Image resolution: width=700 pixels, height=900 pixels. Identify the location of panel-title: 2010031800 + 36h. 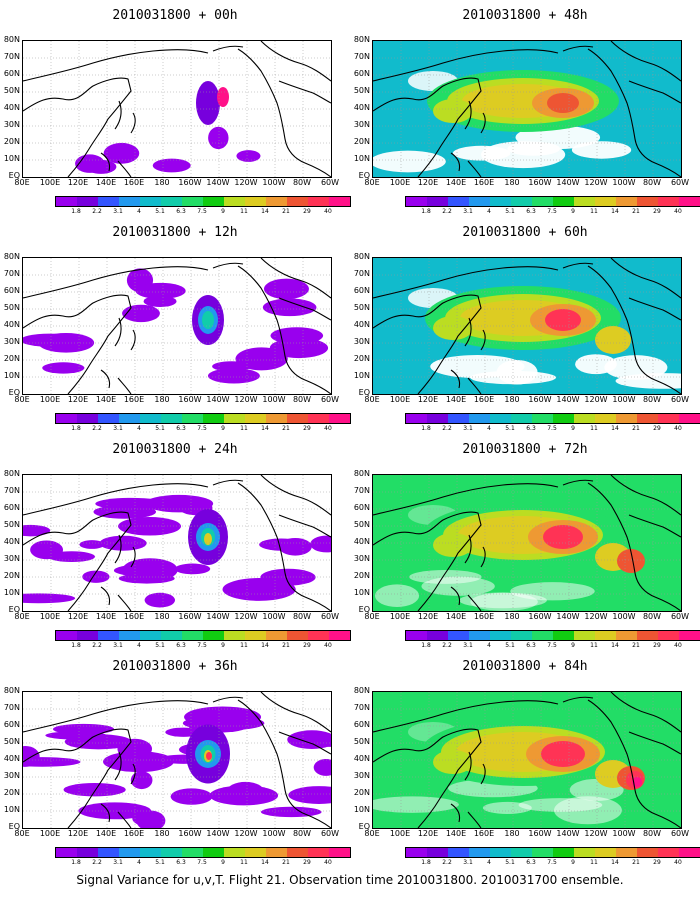
(175, 666).